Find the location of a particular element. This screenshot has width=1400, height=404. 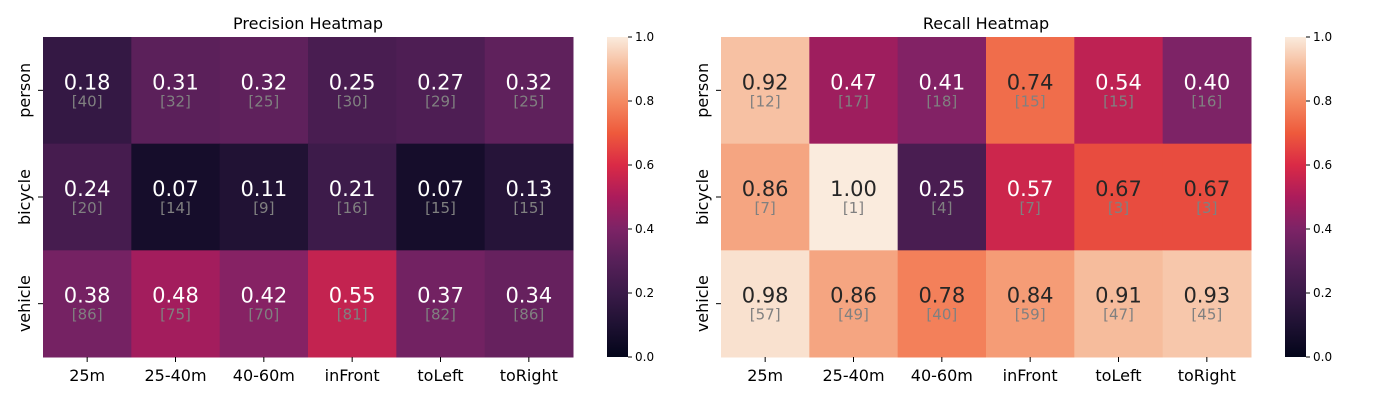

precision-cell-vehicle-toLeft is located at coordinates (441, 304).